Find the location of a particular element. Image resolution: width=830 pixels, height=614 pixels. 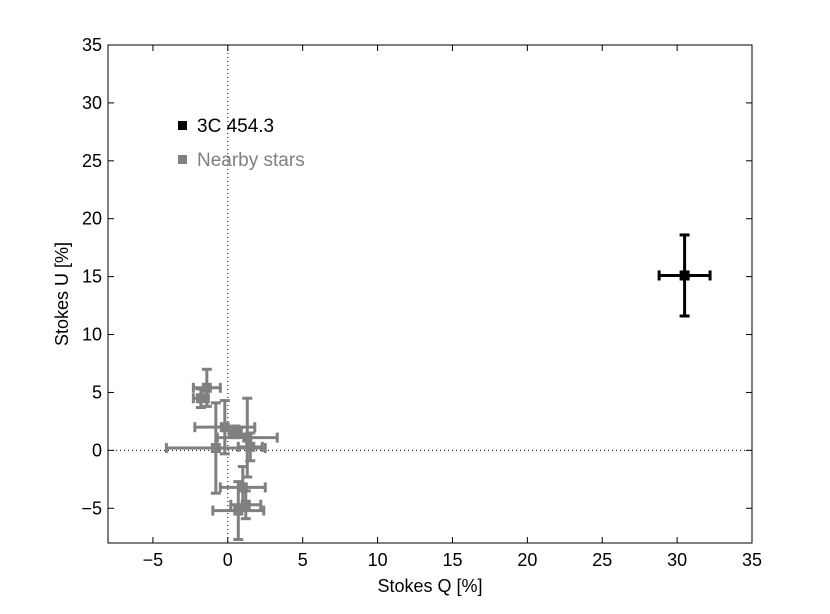

y-axis-label: Stokes U [%] is located at coordinates (62, 294).